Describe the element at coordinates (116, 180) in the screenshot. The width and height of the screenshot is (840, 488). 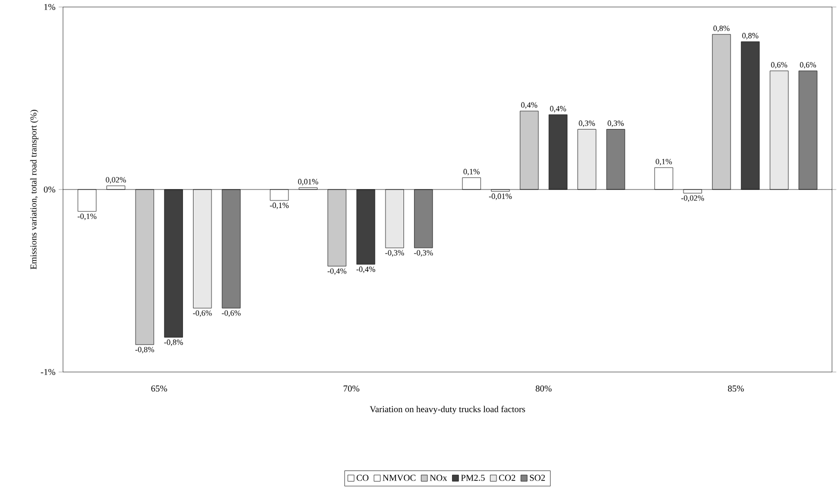
I see `data-label: 0,02%` at that location.